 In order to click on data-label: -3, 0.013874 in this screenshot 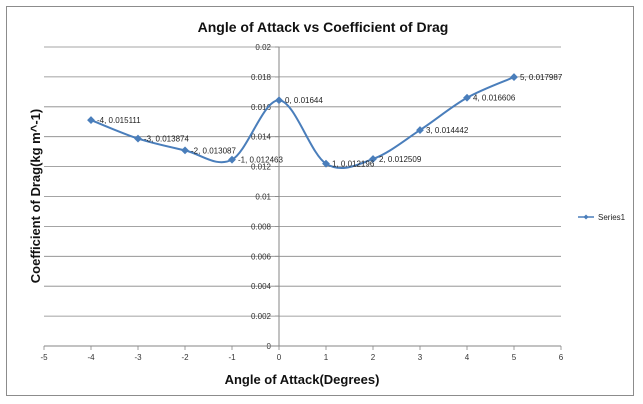, I will do `click(166, 139)`.